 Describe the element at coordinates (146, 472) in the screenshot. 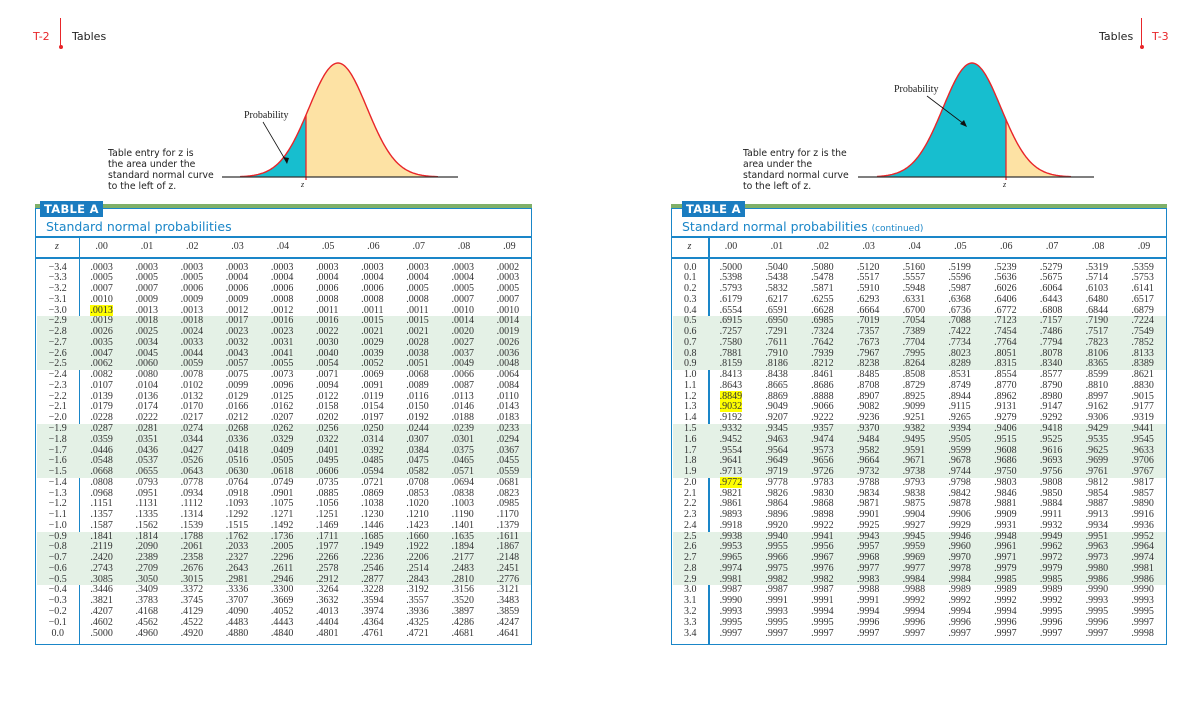

I see `probability-cell: .0655` at that location.